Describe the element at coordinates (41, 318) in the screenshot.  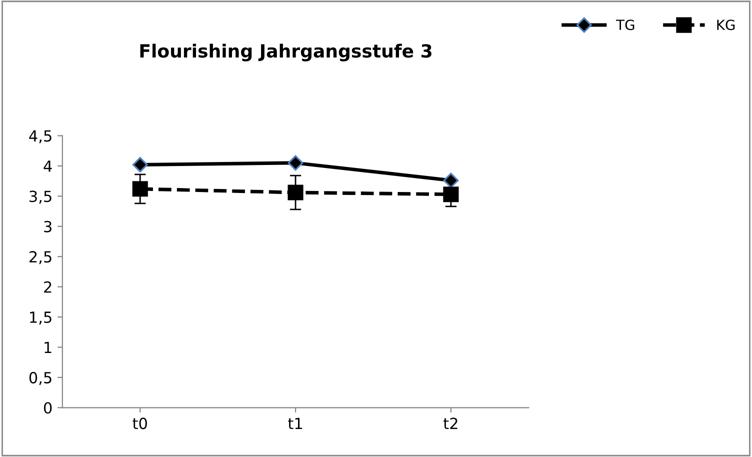
I see `y-tick-label: 1,5` at that location.